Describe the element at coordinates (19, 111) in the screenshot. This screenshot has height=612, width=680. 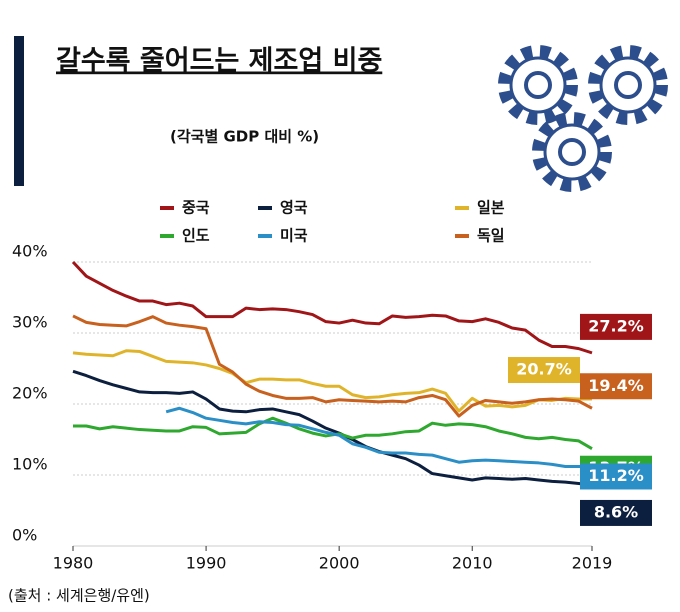
I see `accent-bar` at that location.